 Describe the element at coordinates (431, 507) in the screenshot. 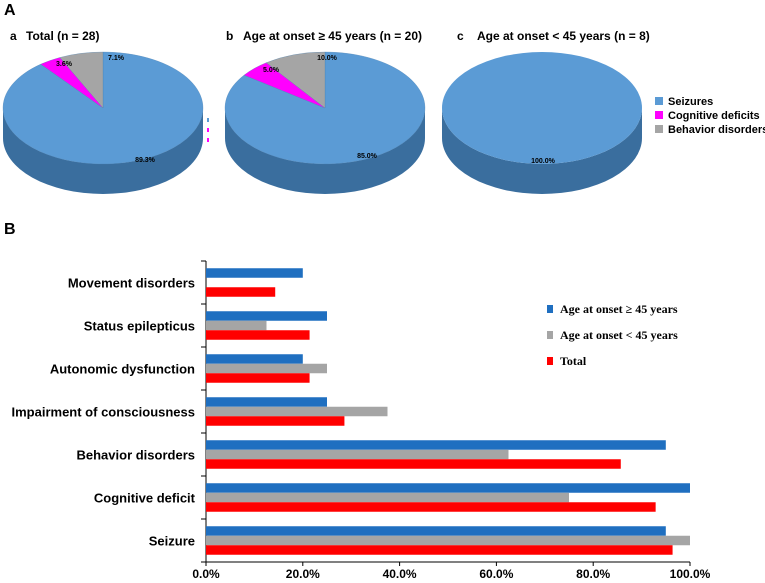

I see `bar-total-cognitive-deficit` at that location.